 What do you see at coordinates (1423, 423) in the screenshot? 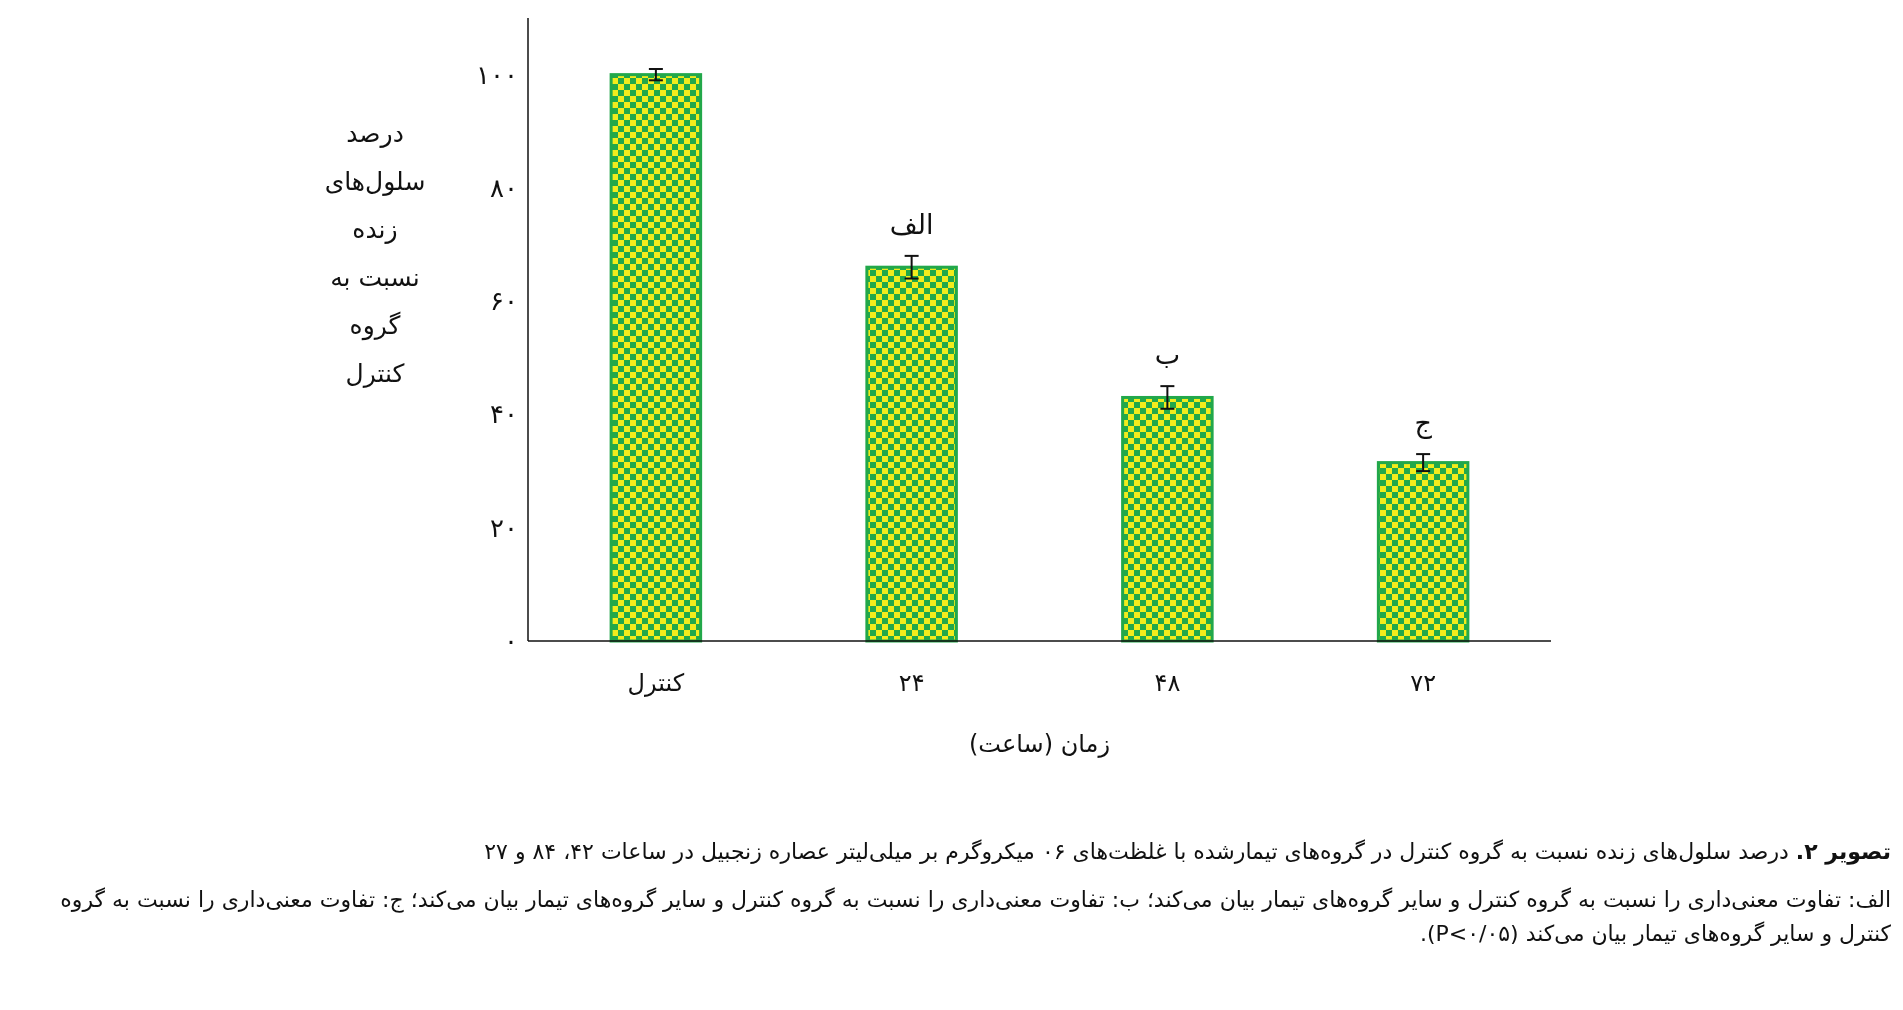
I see `annotation: ج` at bounding box center [1423, 423].